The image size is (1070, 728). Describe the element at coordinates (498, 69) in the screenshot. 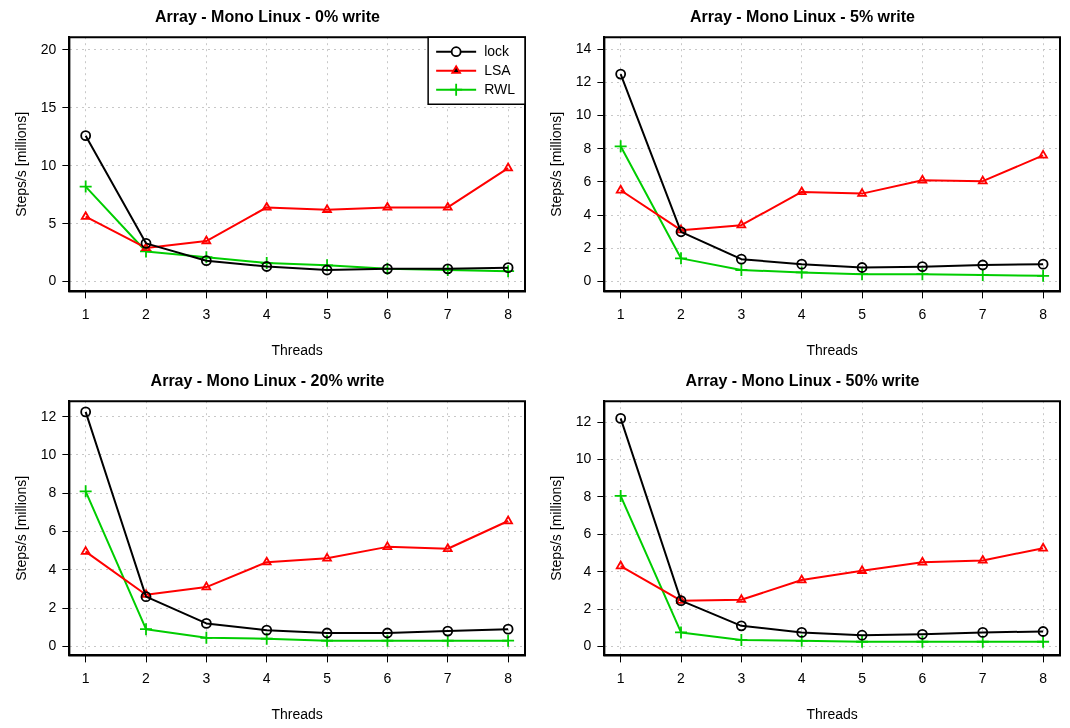

I see `legend-label: LSA` at that location.